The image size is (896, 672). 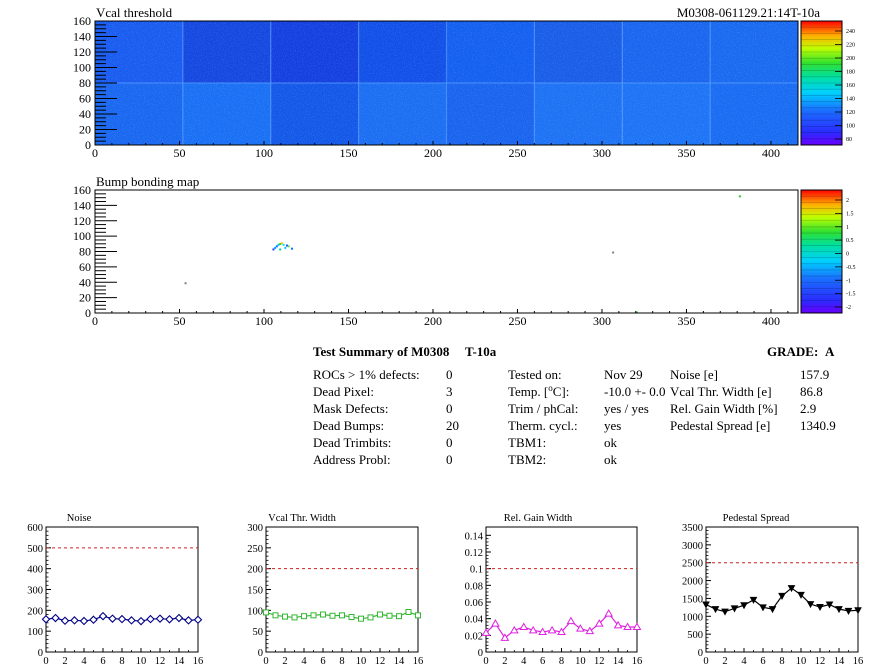 I want to click on bump-color-palette: 2 1.5 1 0.5 0 -0.5 -1 -1.5 -2, so click(x=828, y=251).